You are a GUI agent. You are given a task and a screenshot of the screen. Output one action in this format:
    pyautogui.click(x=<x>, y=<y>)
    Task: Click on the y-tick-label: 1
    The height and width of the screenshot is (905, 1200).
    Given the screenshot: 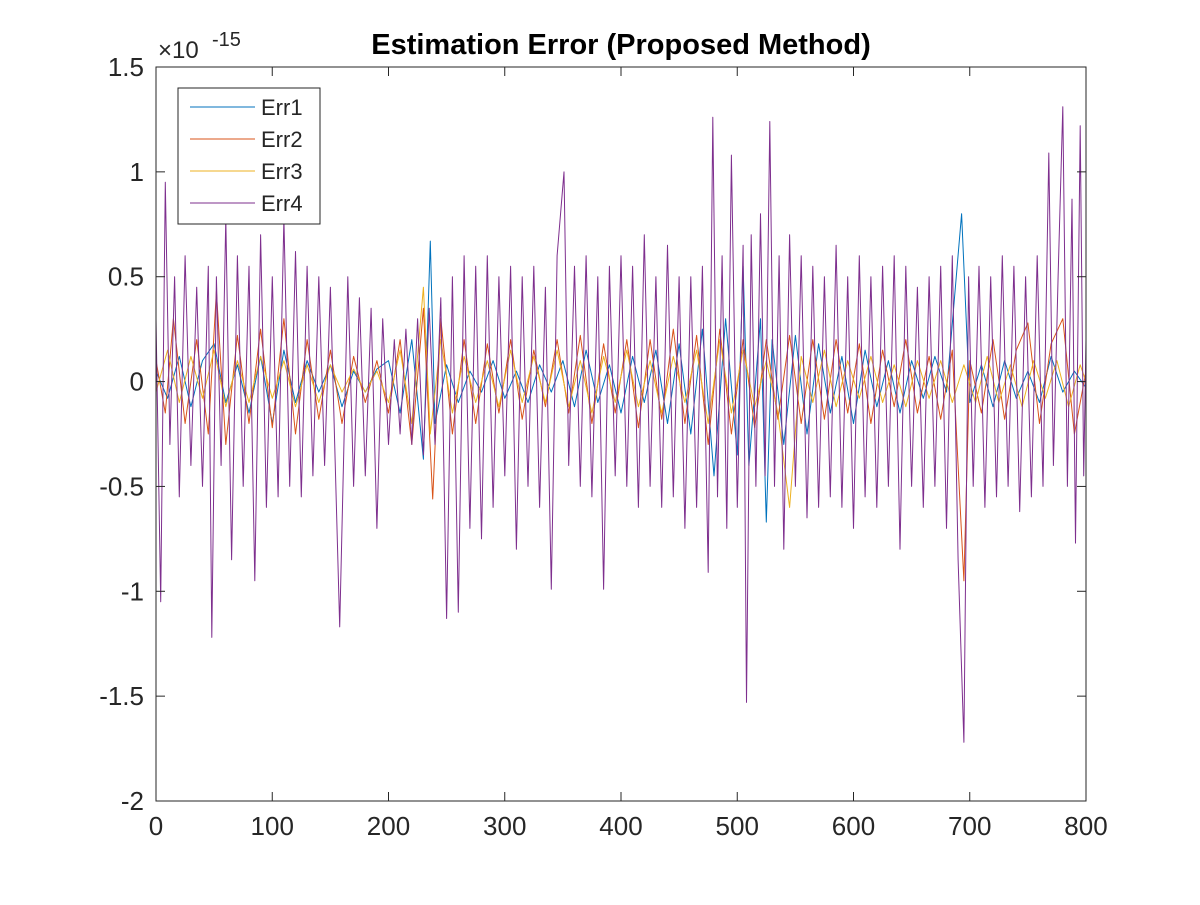 What is the action you would take?
    pyautogui.click(x=137, y=172)
    